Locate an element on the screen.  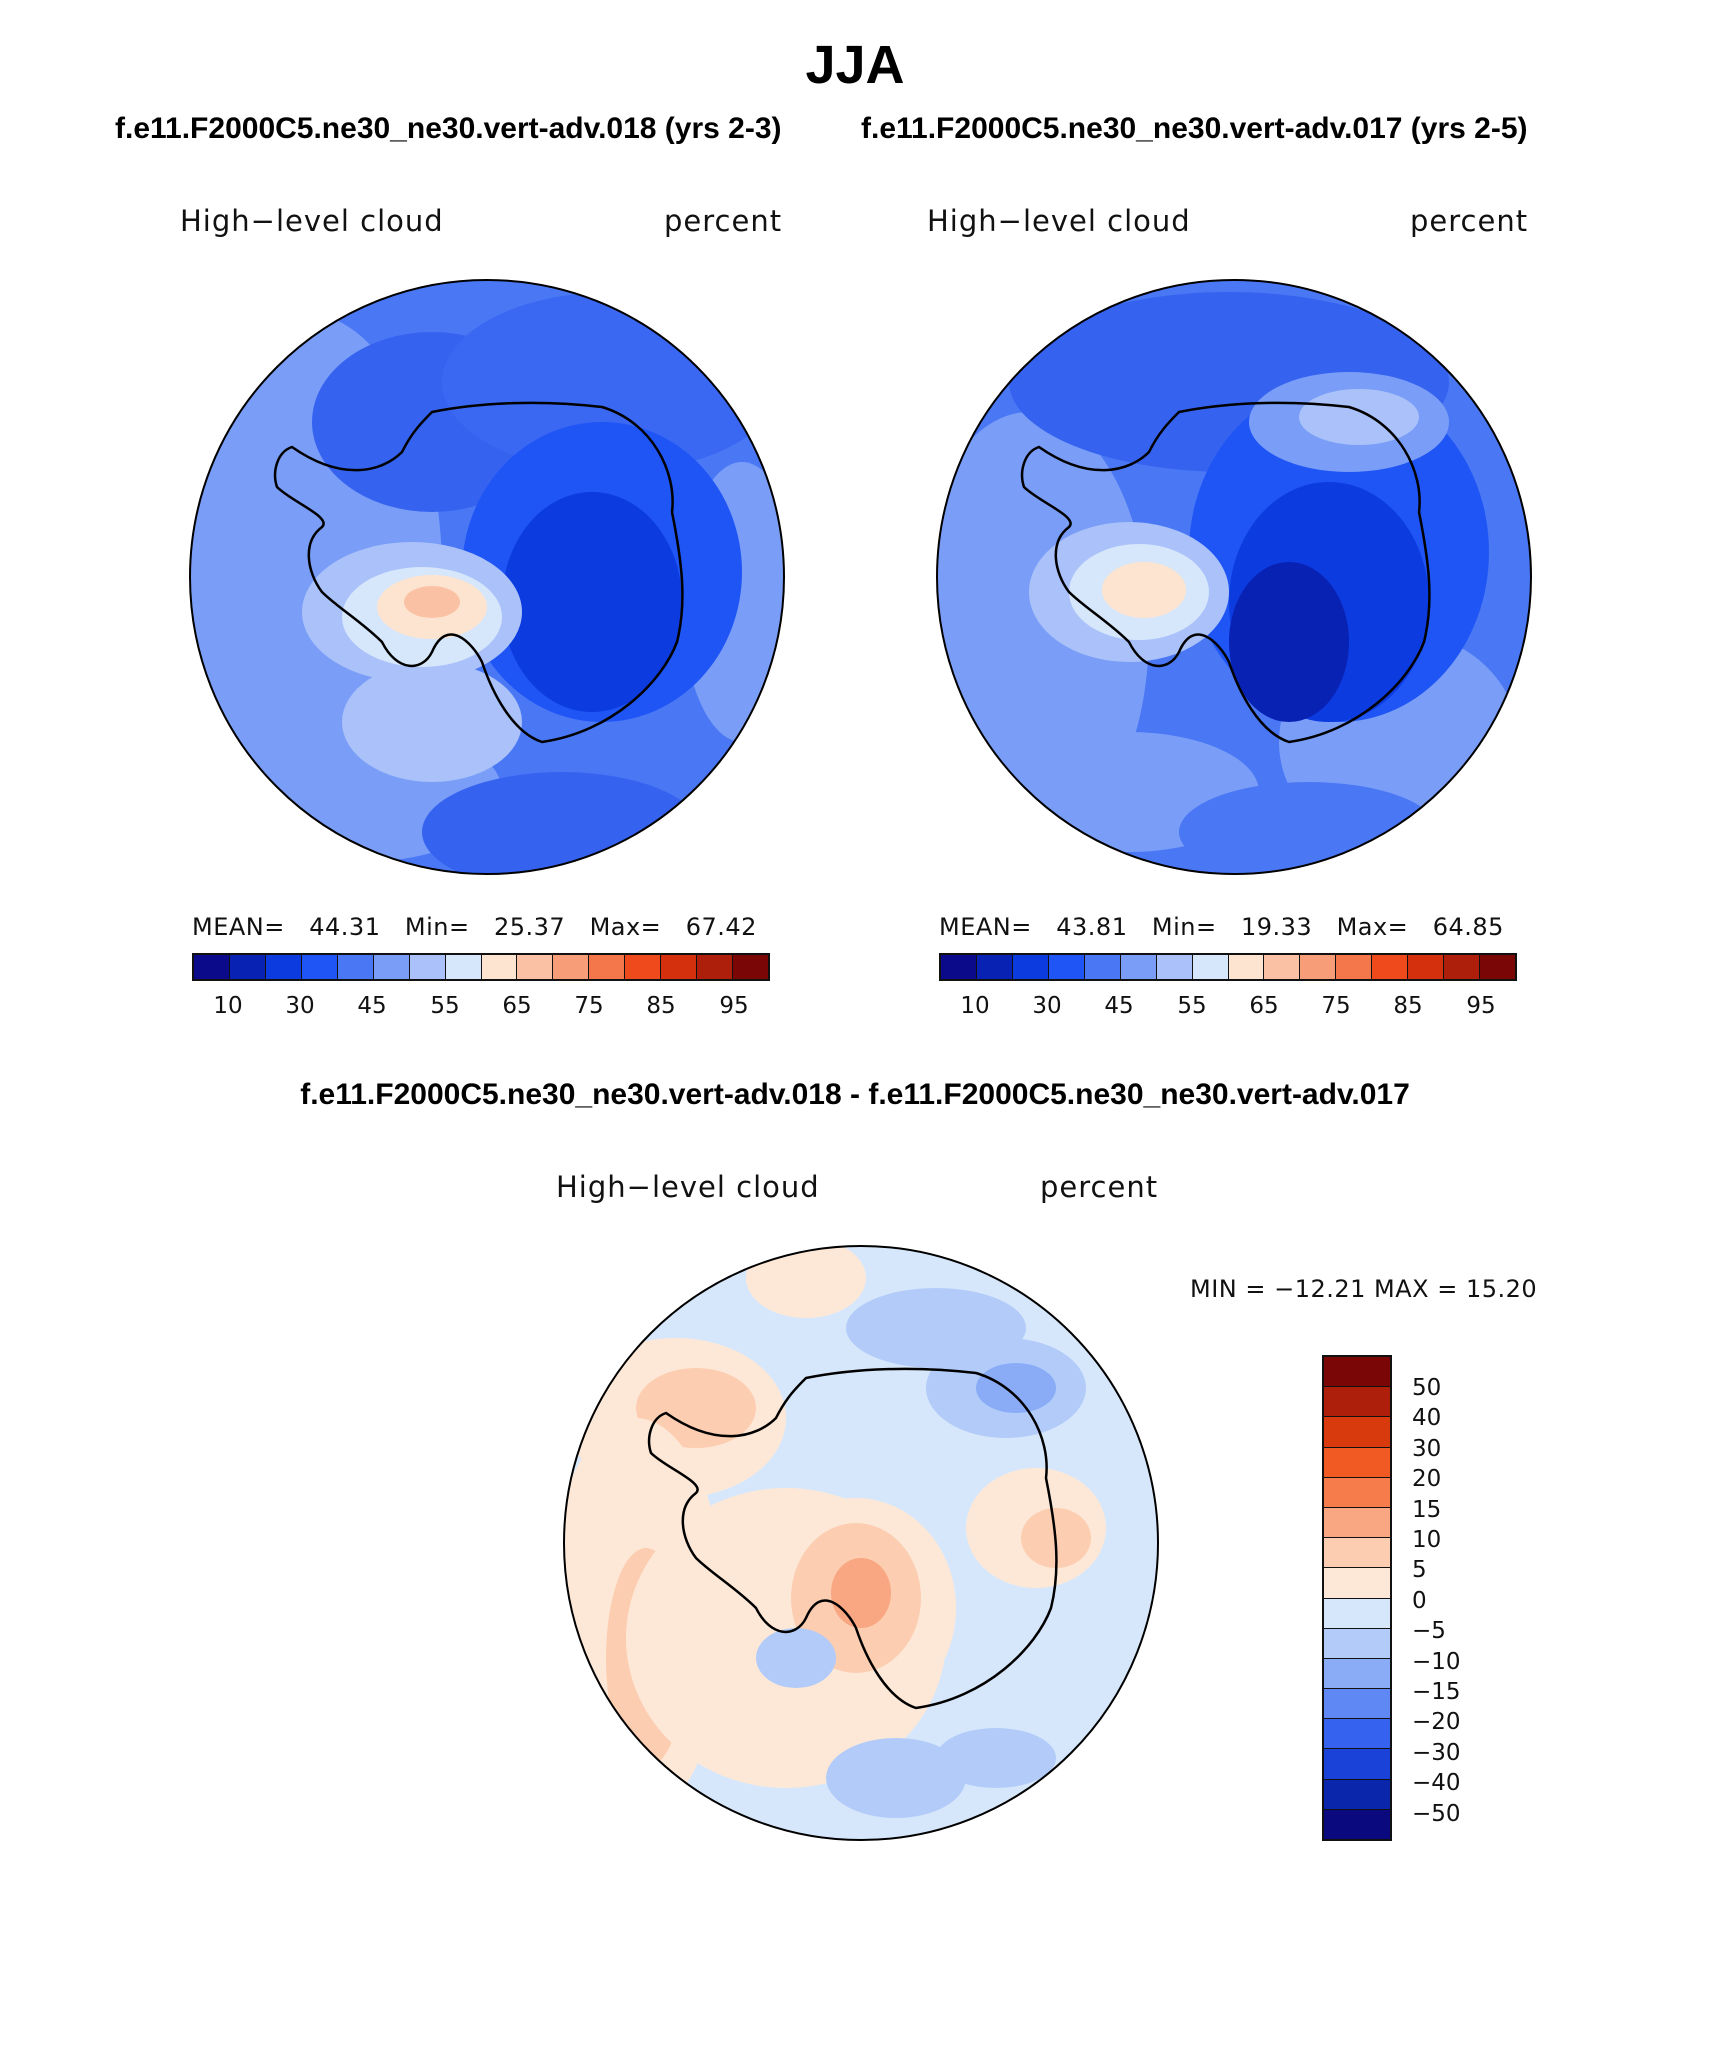
panel1-max-label: Max= is located at coordinates (625, 927).